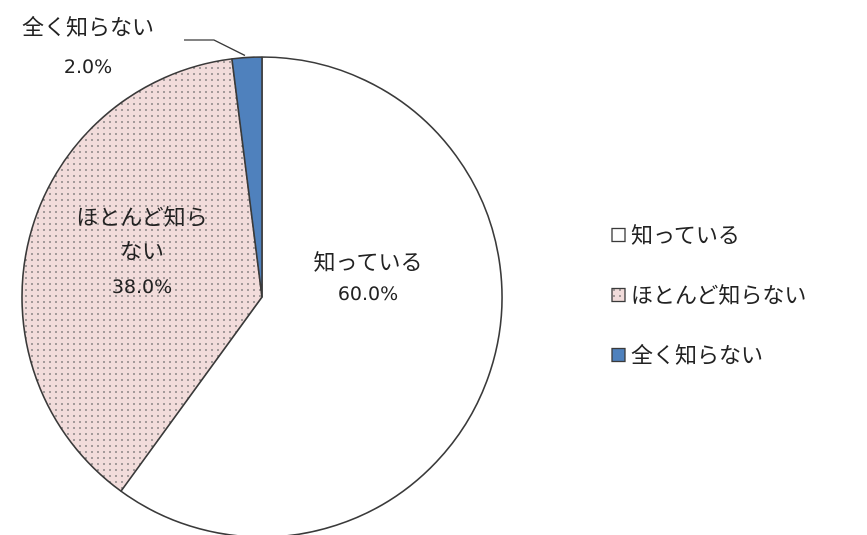 This screenshot has width=867, height=535. What do you see at coordinates (618, 235) in the screenshot?
I see `legend-swatch-known` at bounding box center [618, 235].